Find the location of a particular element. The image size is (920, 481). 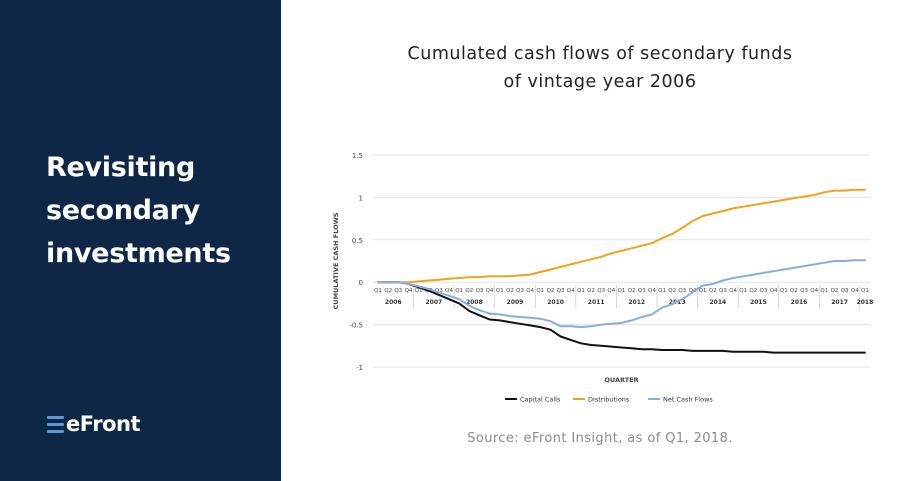

y-tick-label: -0.5 is located at coordinates (356, 326).